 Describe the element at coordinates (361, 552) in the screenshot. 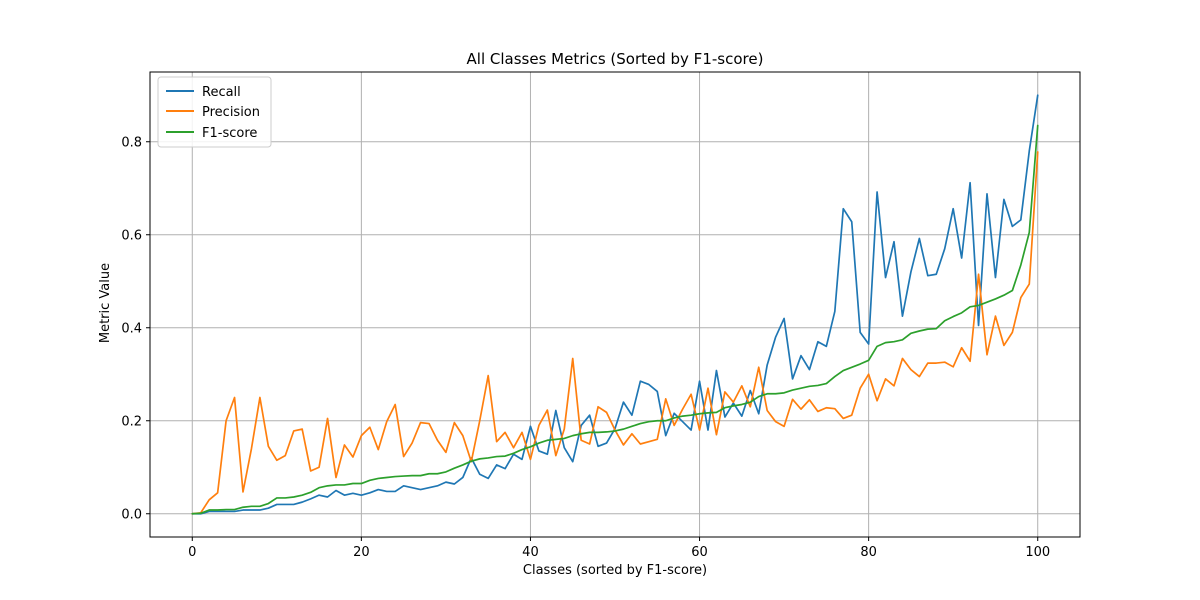

I see `x-tick-label: 20` at that location.